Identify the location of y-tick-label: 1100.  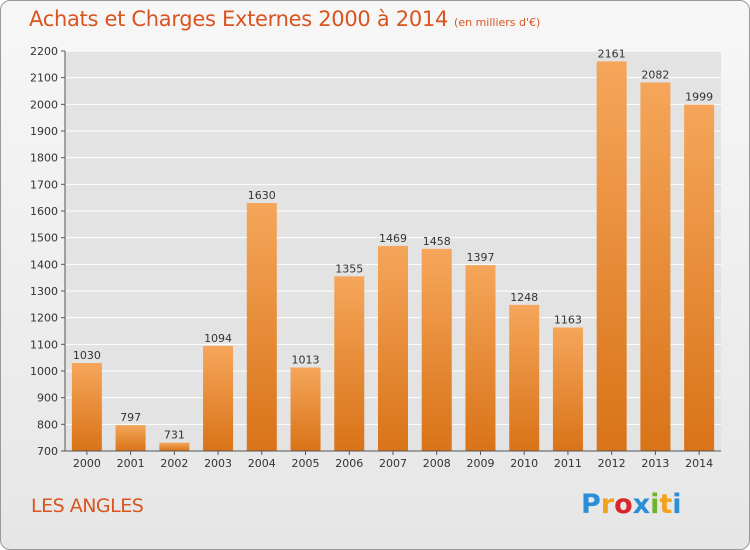
(44, 344).